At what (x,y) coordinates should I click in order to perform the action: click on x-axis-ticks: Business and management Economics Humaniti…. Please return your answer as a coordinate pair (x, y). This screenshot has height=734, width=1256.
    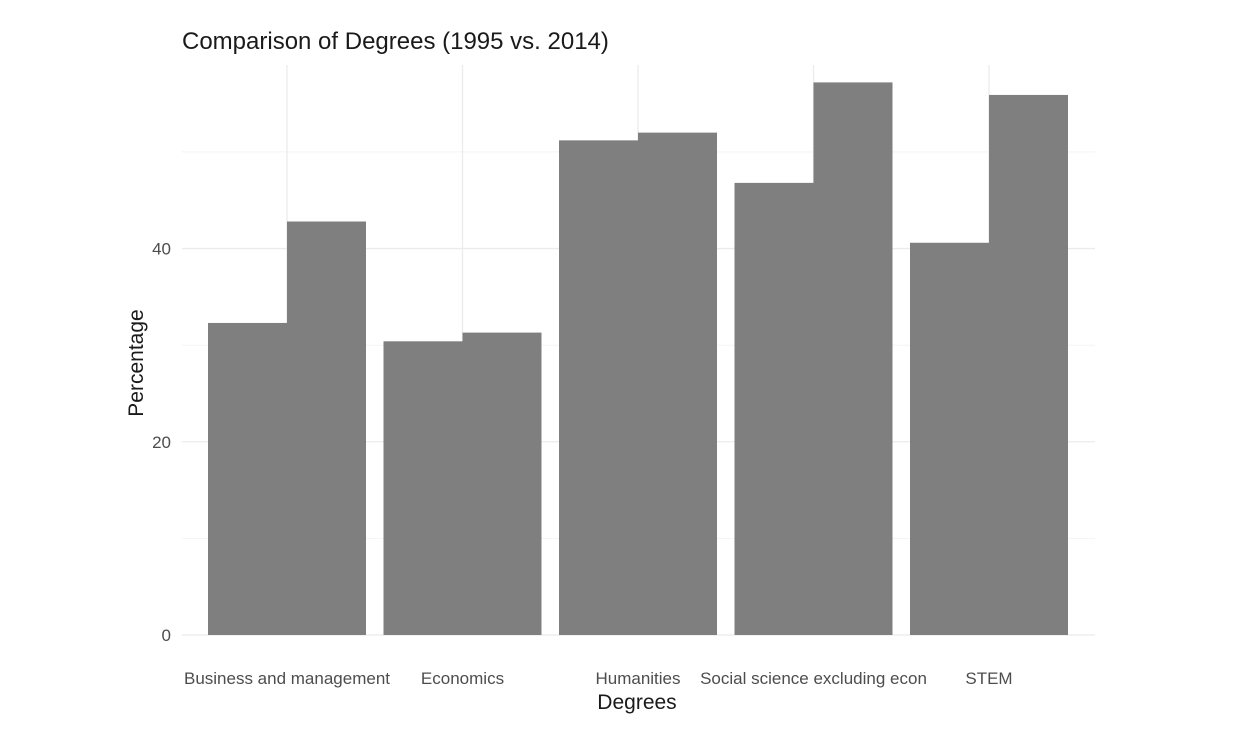
    Looking at the image, I should click on (598, 678).